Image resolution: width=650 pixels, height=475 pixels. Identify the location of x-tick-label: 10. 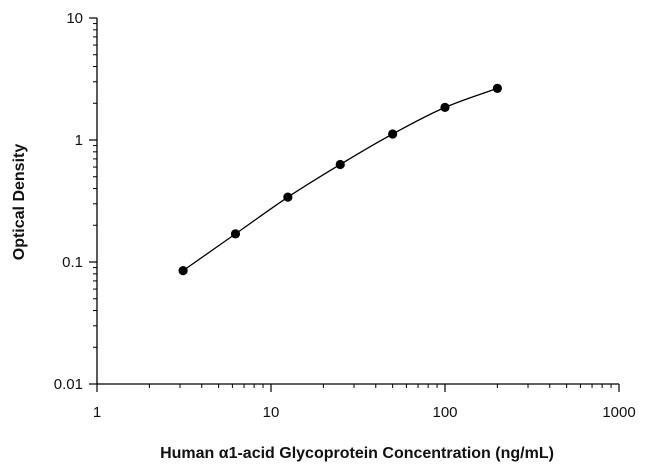
(271, 412).